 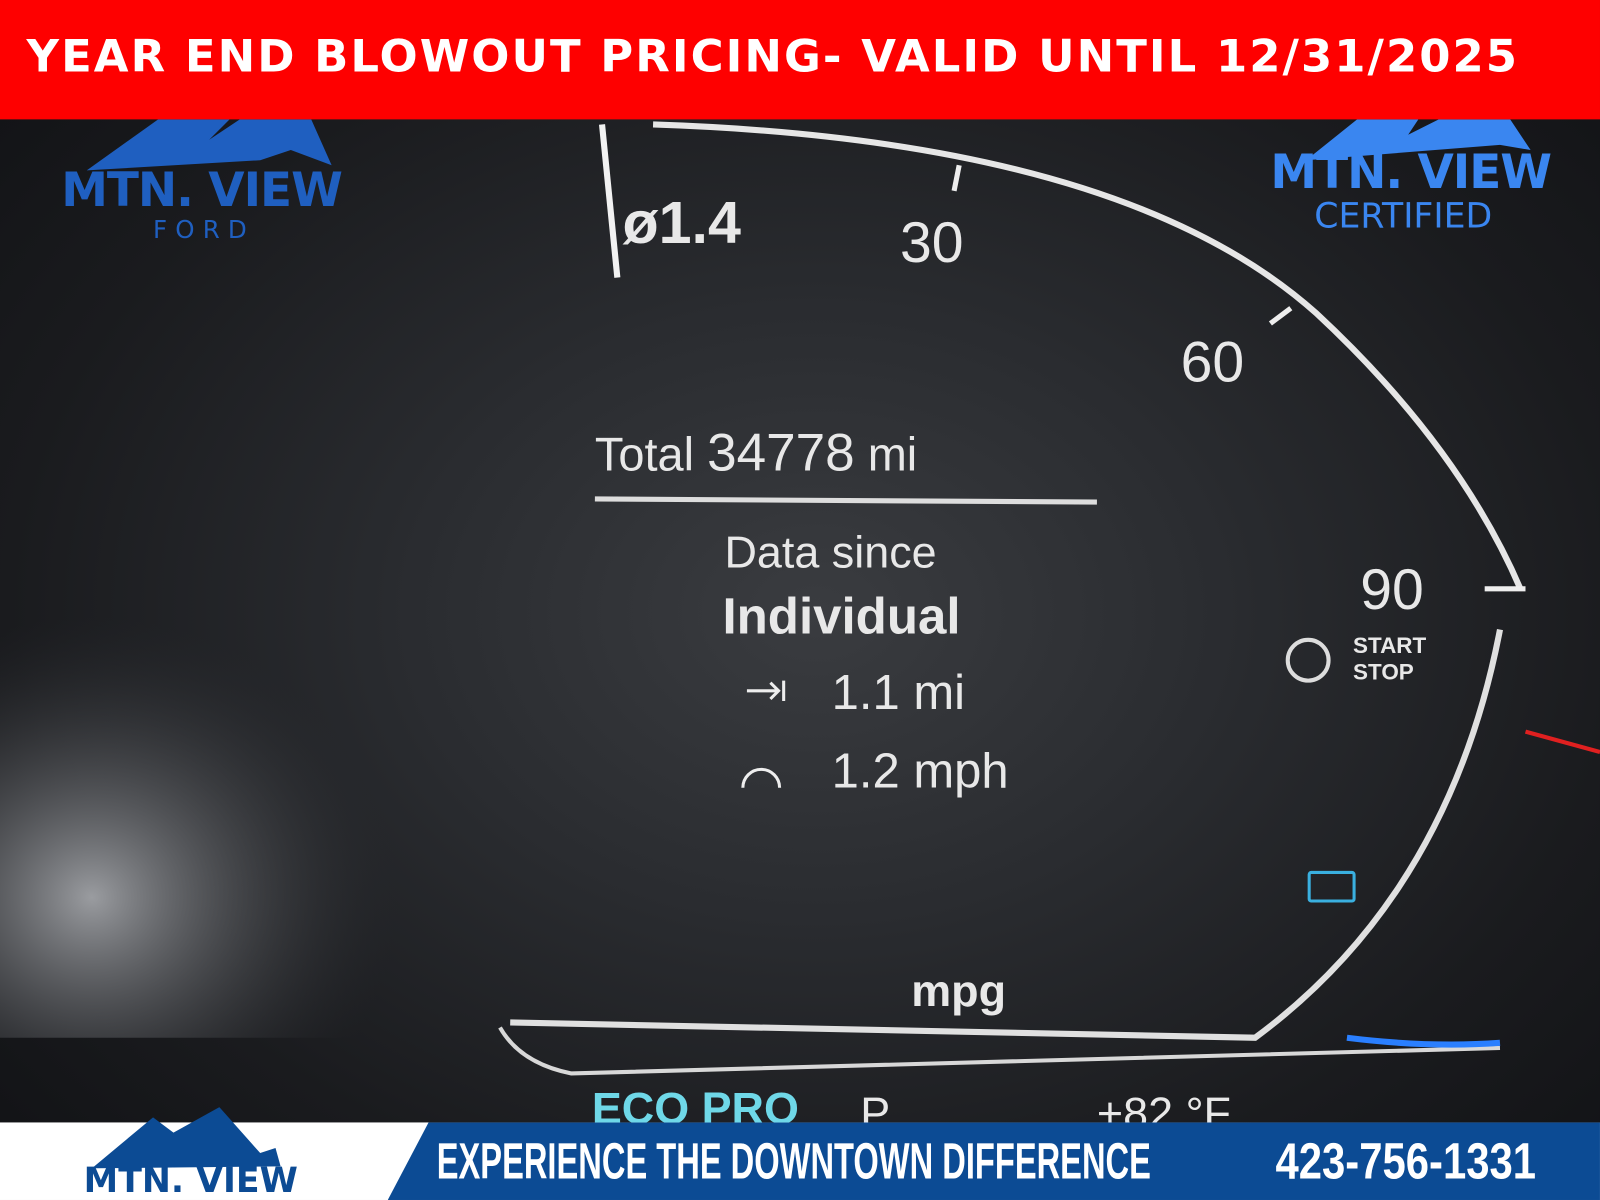 I want to click on distance-arrow-icon, so click(x=766, y=691).